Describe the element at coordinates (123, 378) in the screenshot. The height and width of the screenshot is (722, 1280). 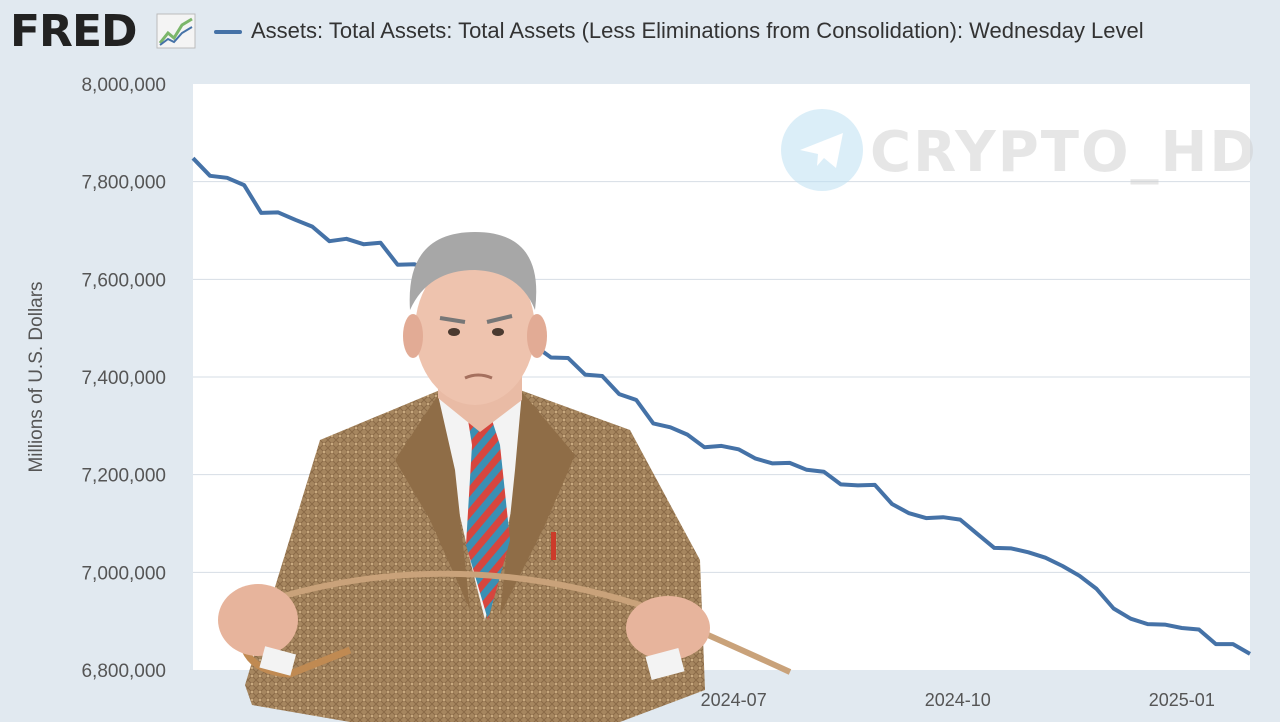
I see `y-tick-label: 7,400,000` at that location.